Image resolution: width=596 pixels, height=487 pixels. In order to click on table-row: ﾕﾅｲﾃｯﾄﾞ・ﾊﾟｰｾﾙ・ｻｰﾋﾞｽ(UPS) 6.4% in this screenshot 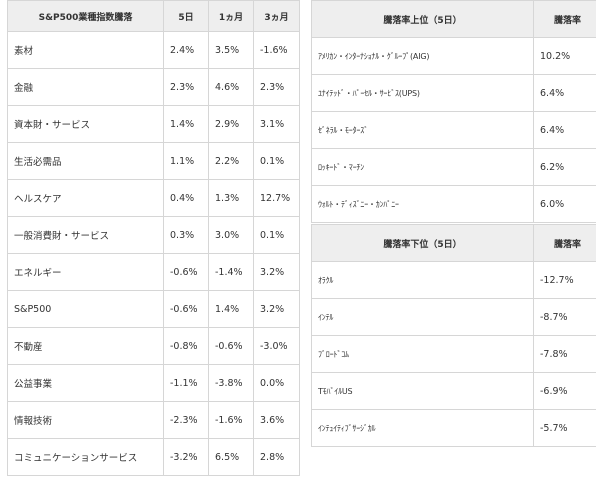, I will do `click(453, 93)`.